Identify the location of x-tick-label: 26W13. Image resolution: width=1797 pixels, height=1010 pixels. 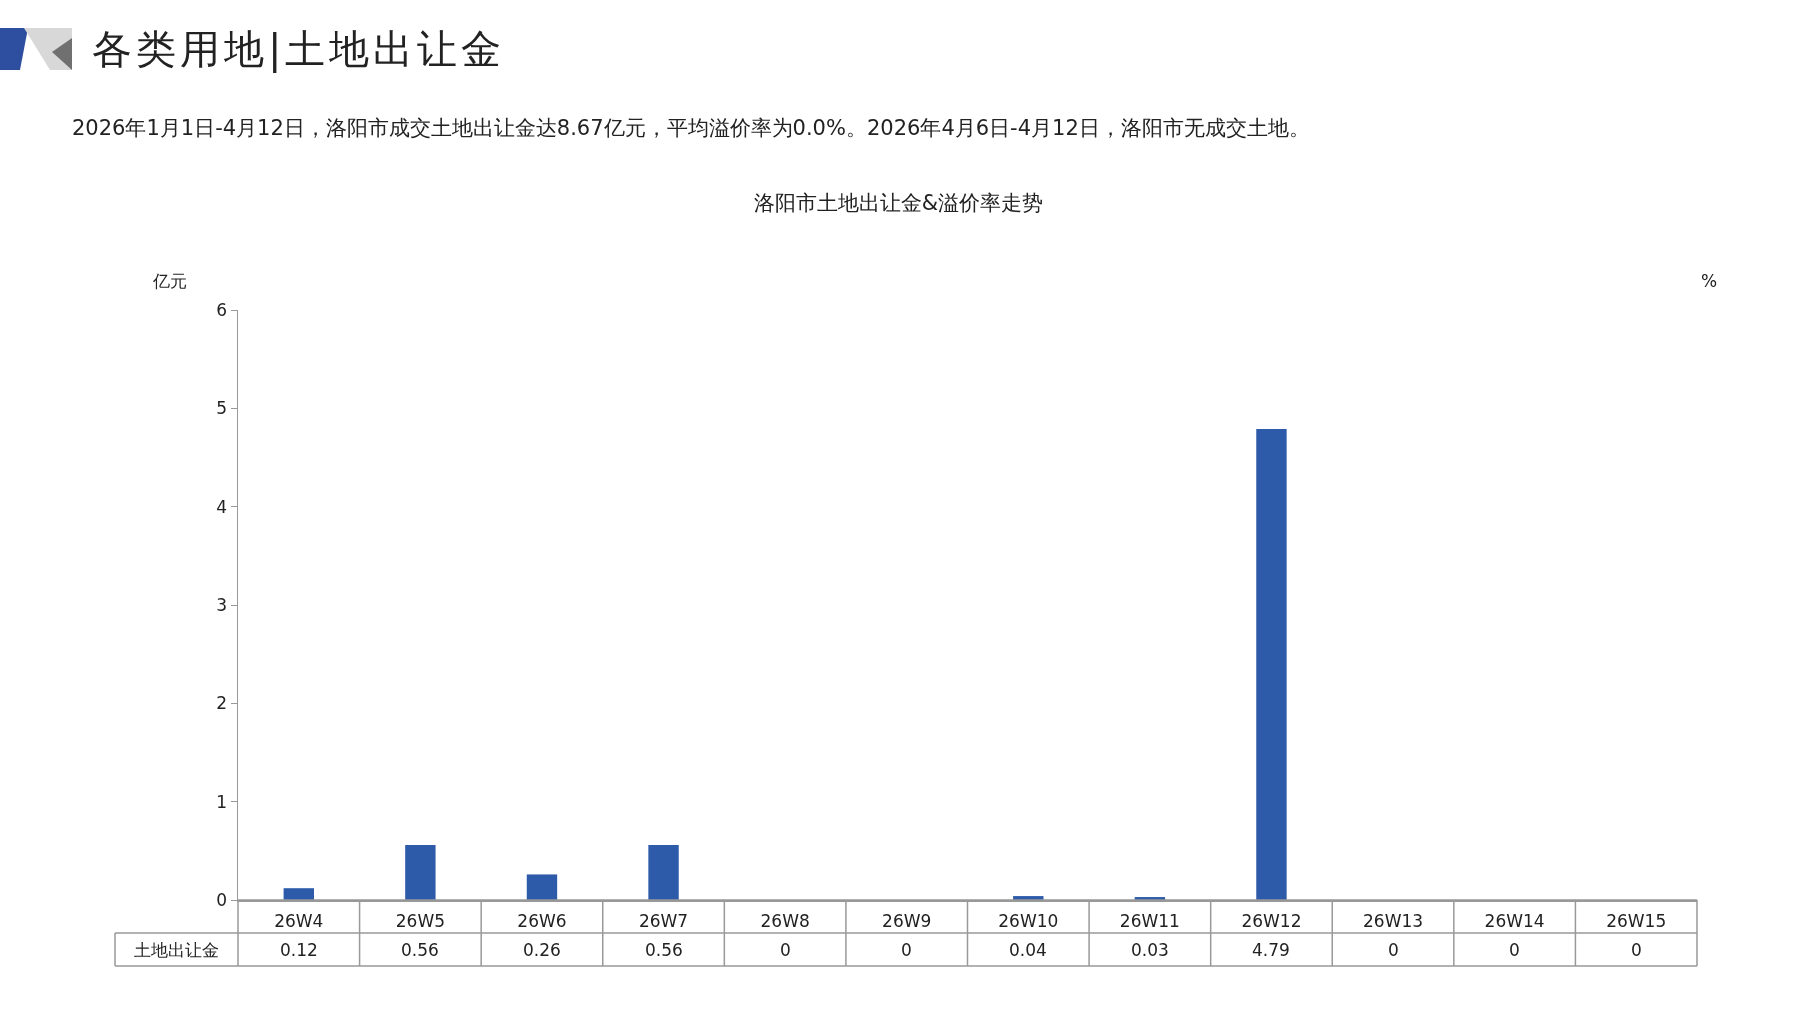
(1393, 920).